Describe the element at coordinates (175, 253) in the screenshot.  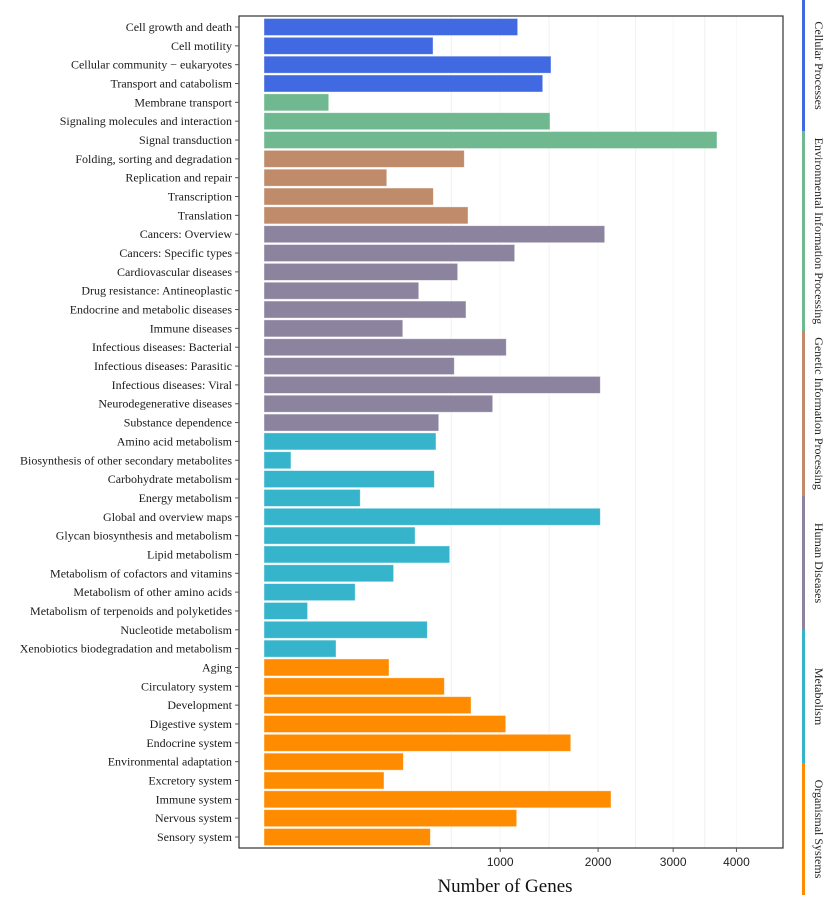
I see `y-tick-label: Cancers: Specific types` at that location.